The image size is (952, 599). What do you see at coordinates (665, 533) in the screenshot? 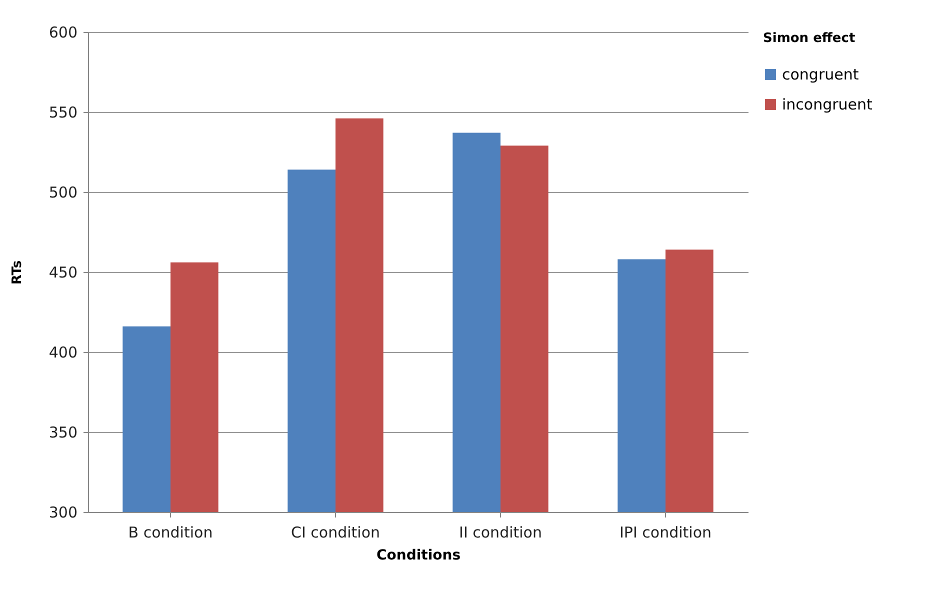
I see `x-tick-label: IPI condition` at bounding box center [665, 533].